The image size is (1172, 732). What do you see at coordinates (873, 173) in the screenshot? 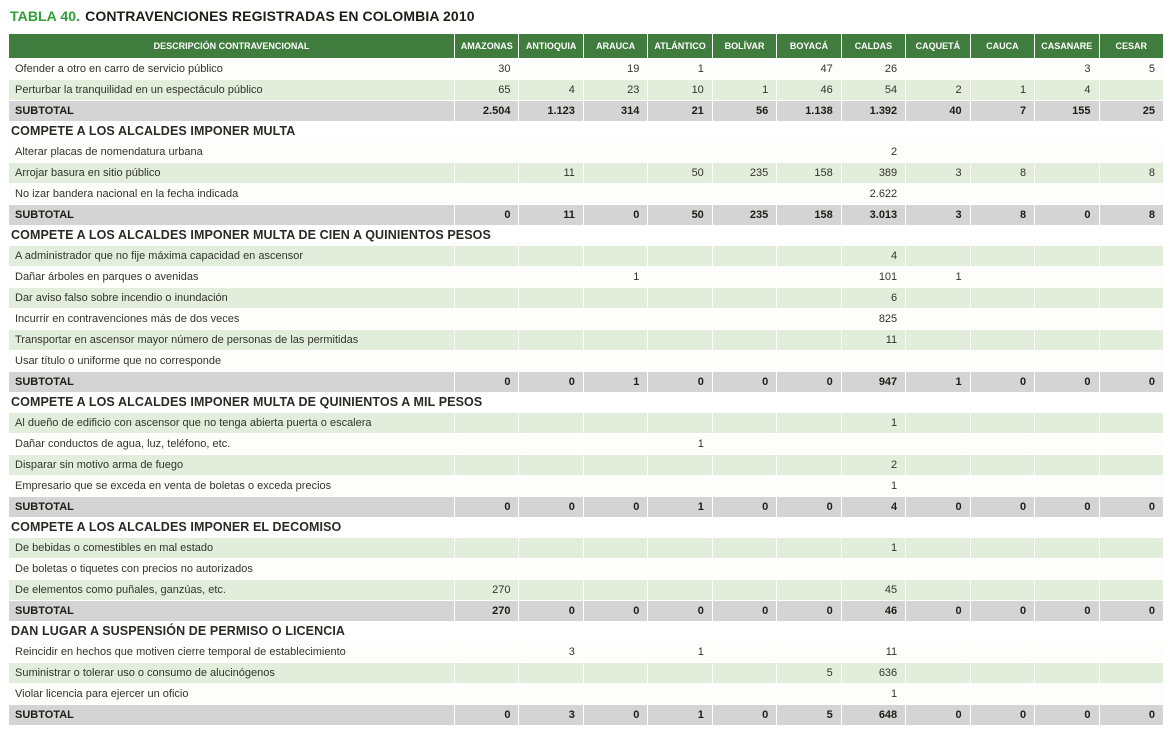
I see `value-cell: 389` at bounding box center [873, 173].